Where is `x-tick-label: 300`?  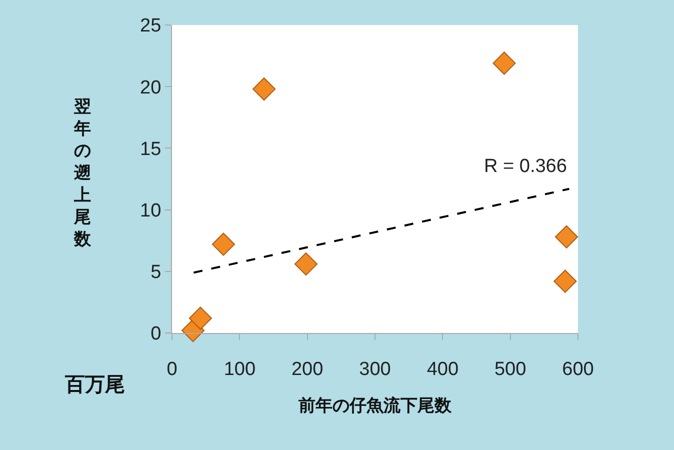 x-tick-label: 300 is located at coordinates (375, 369).